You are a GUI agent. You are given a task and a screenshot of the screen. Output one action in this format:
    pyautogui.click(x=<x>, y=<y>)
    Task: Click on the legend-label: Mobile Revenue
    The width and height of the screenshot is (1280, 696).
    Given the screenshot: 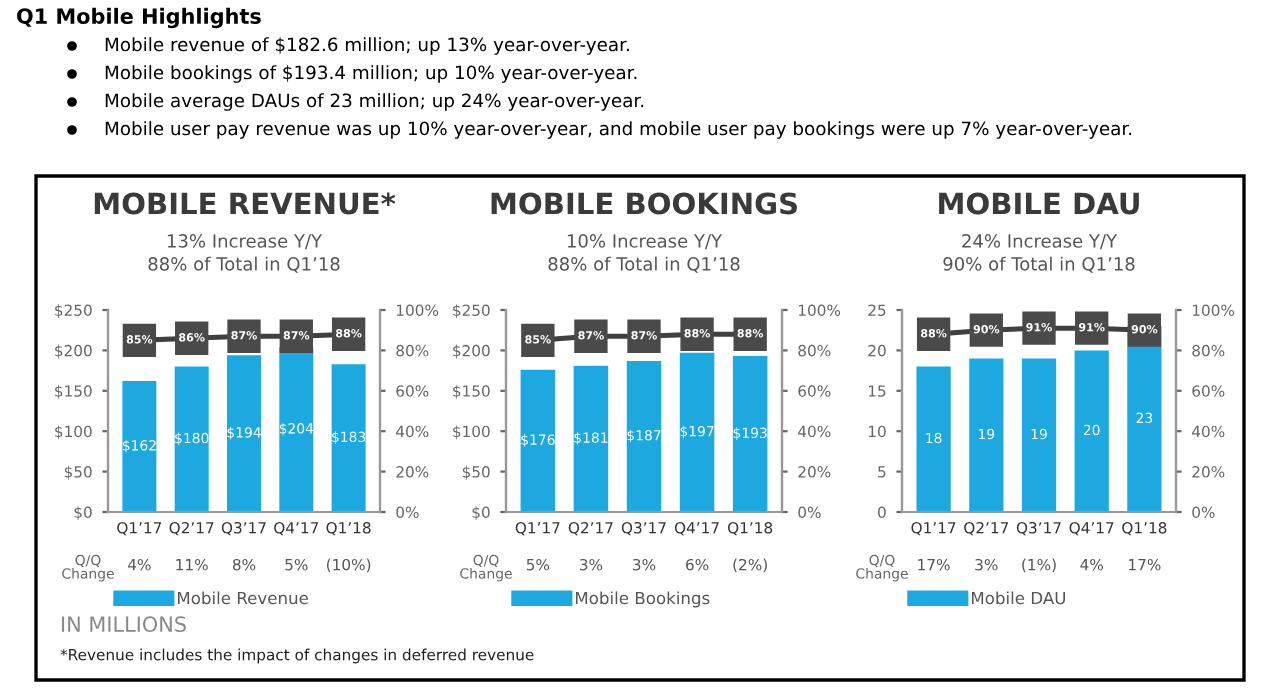 What is the action you would take?
    pyautogui.click(x=242, y=598)
    